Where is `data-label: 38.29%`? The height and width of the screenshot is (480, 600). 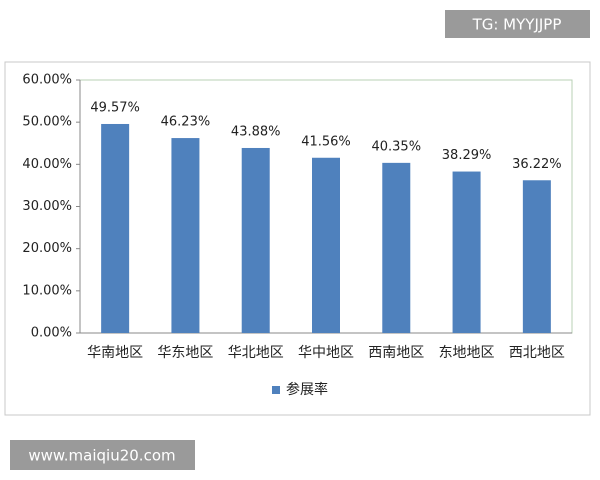
data-label: 38.29% is located at coordinates (467, 155).